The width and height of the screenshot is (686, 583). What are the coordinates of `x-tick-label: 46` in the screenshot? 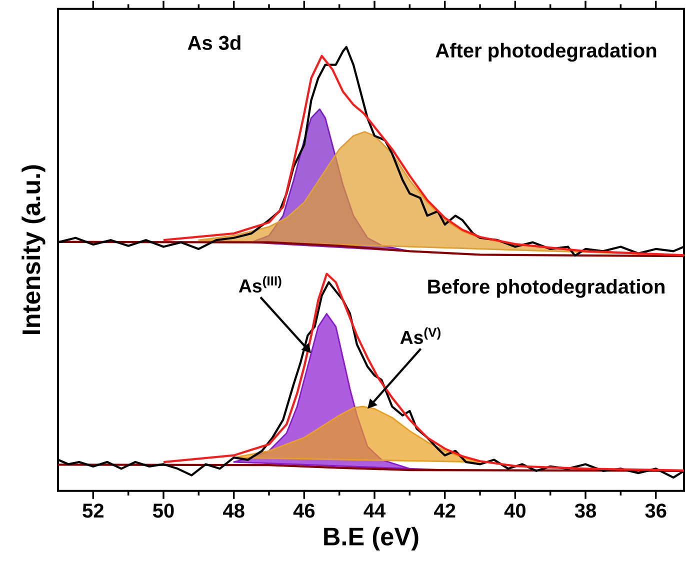 It's located at (304, 511).